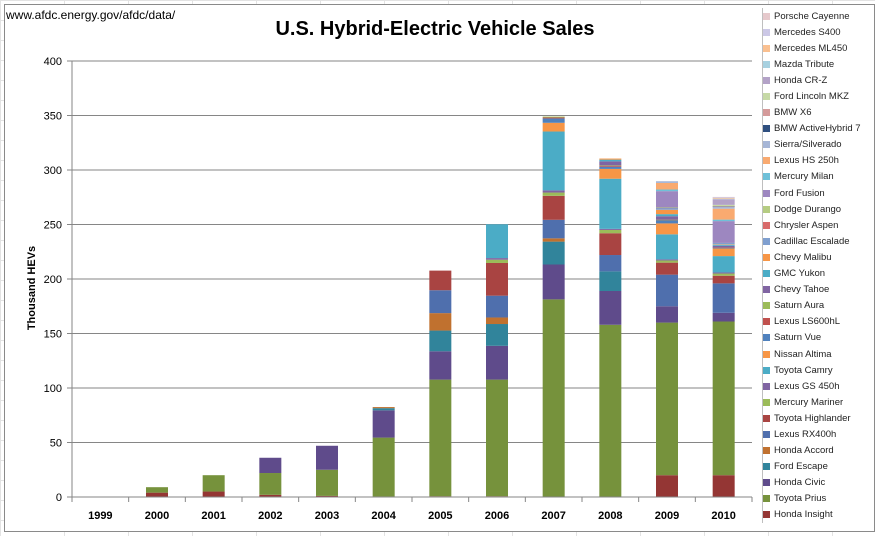  What do you see at coordinates (818, 257) in the screenshot?
I see `legend-item: Chevy Malibu` at bounding box center [818, 257].